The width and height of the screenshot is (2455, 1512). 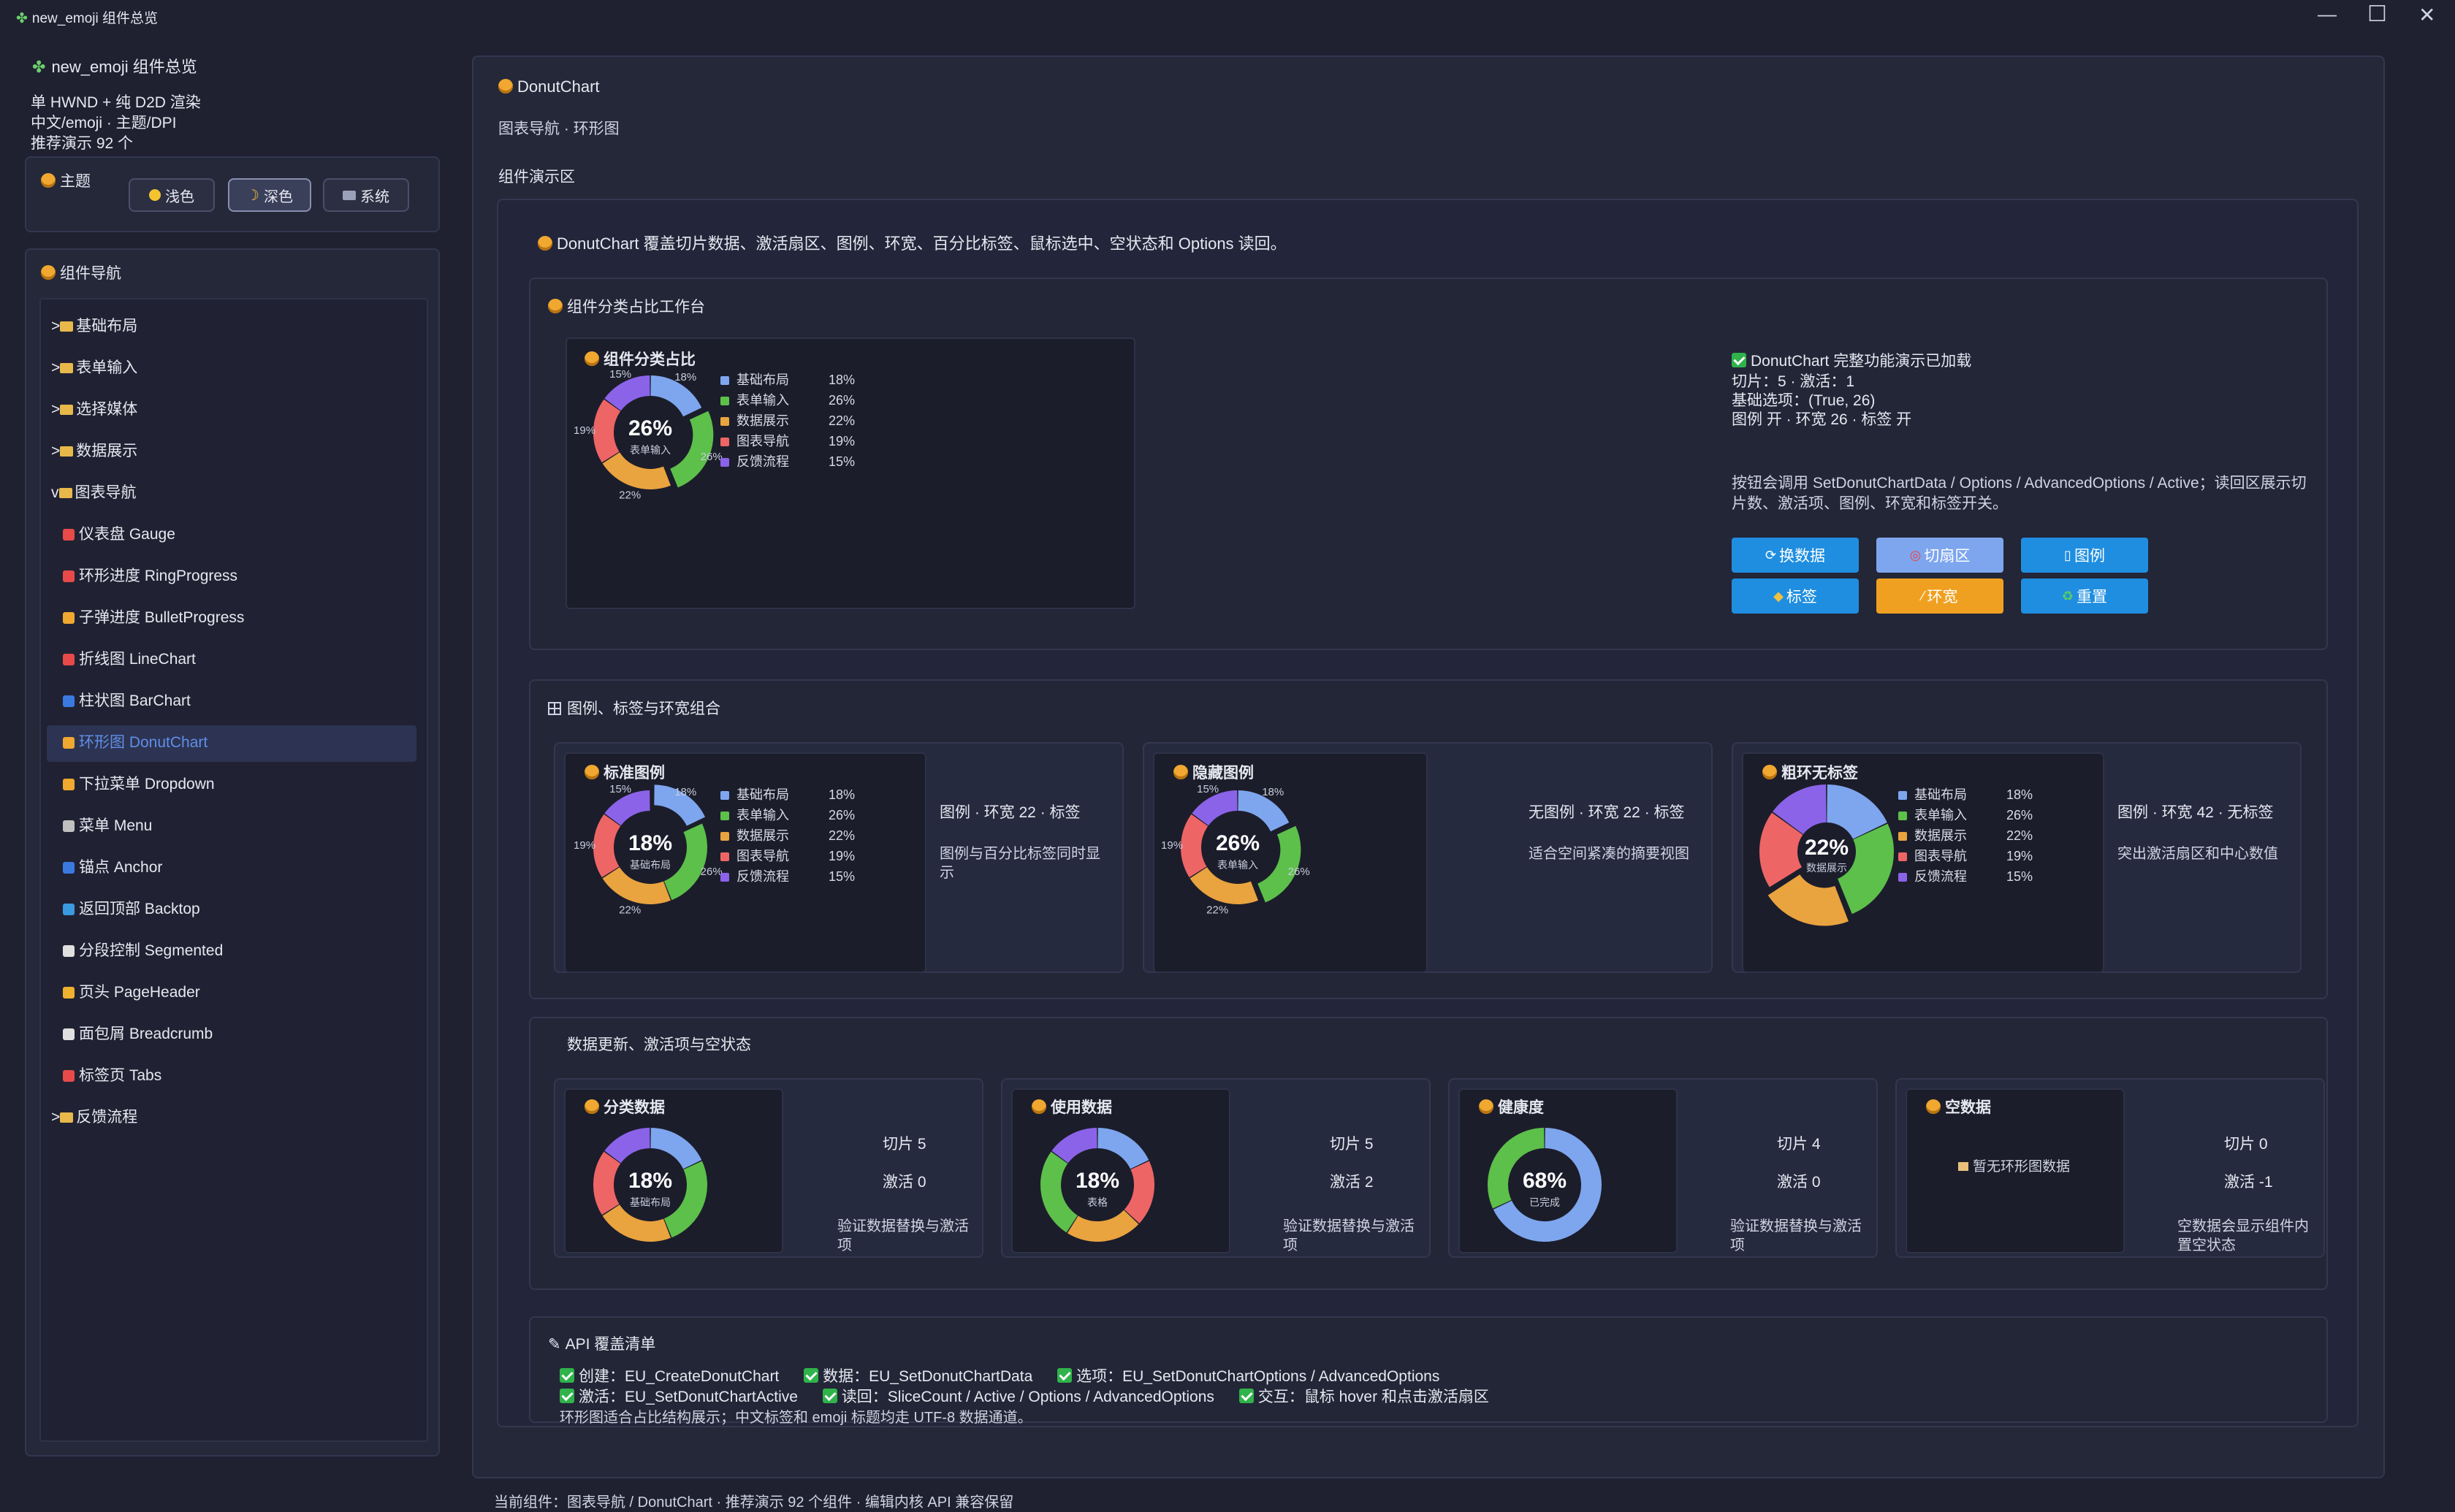 What do you see at coordinates (120, 1075) in the screenshot?
I see `sidebar-item-label: 标签页 Tabs` at bounding box center [120, 1075].